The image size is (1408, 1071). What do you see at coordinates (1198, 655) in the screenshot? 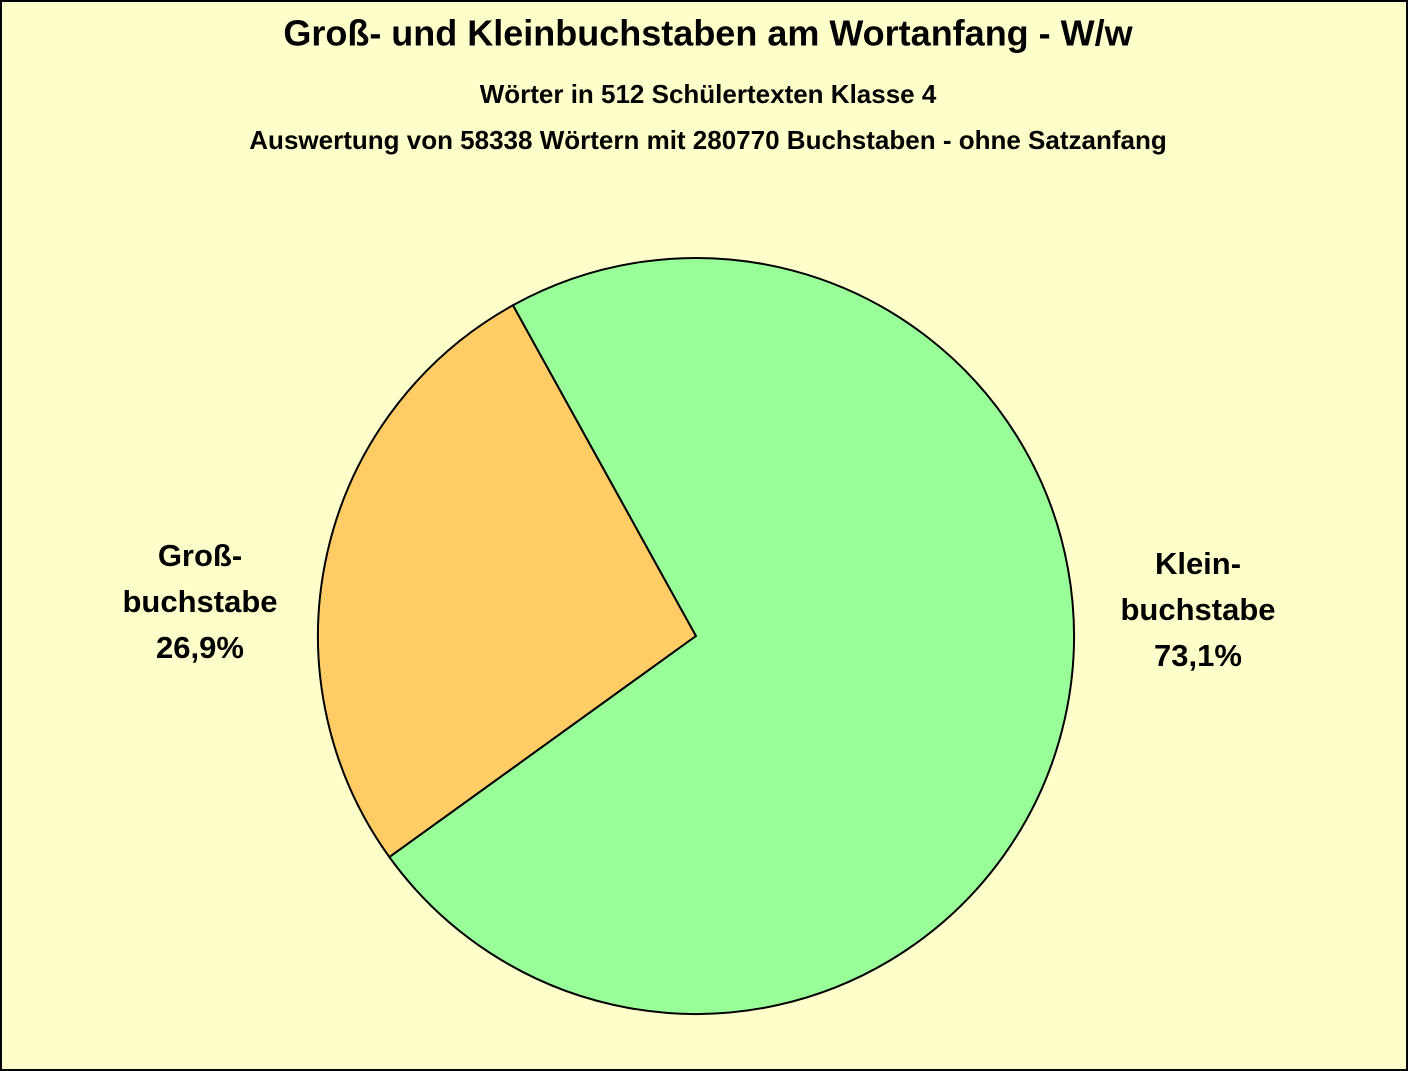
I see `value-label: 73,1%` at bounding box center [1198, 655].